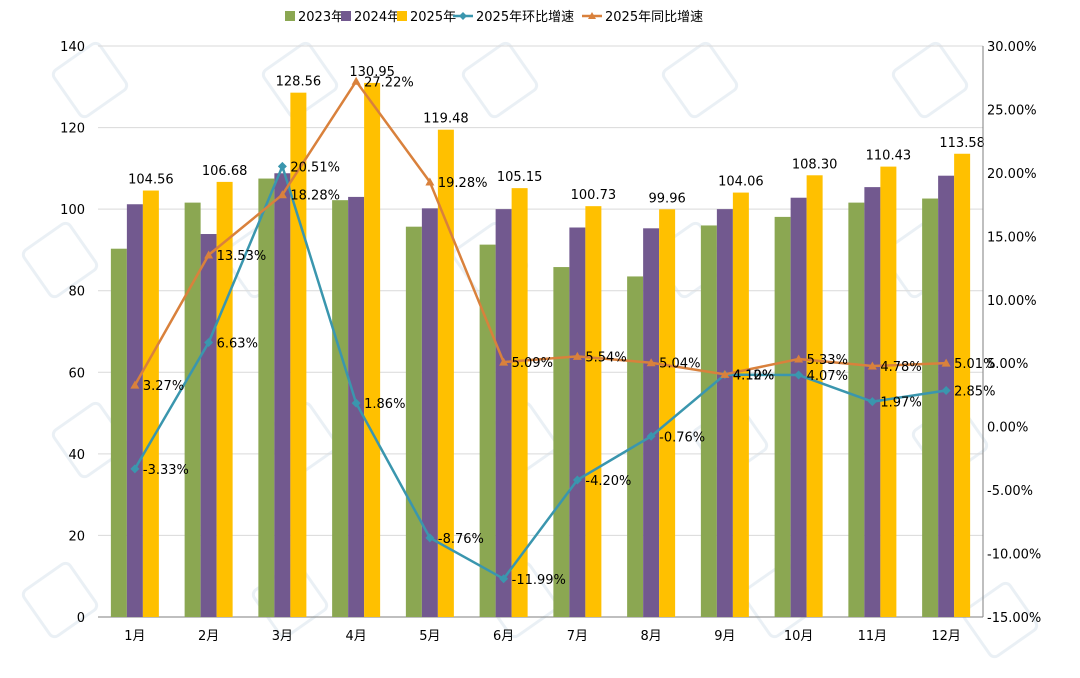 The height and width of the screenshot is (678, 1080). I want to click on y-tick-label: 20, so click(76, 536).